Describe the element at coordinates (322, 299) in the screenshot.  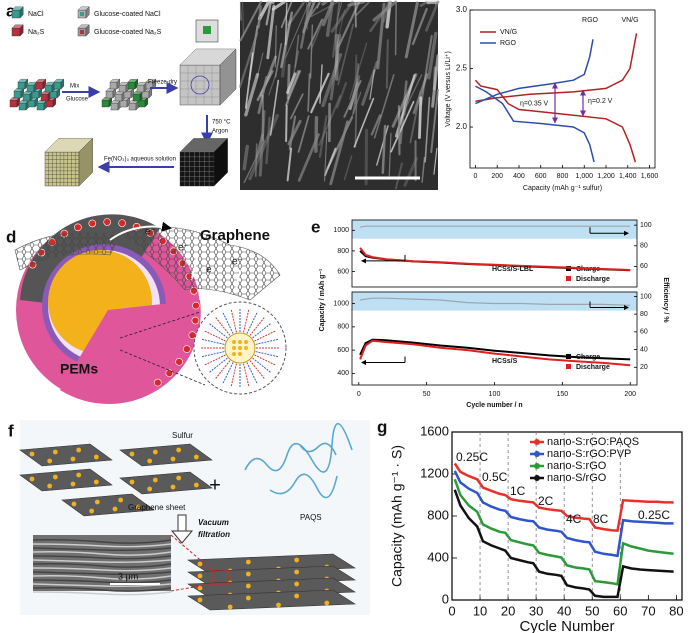
I see `axis-title: Capacity / mAh g⁻¹` at that location.